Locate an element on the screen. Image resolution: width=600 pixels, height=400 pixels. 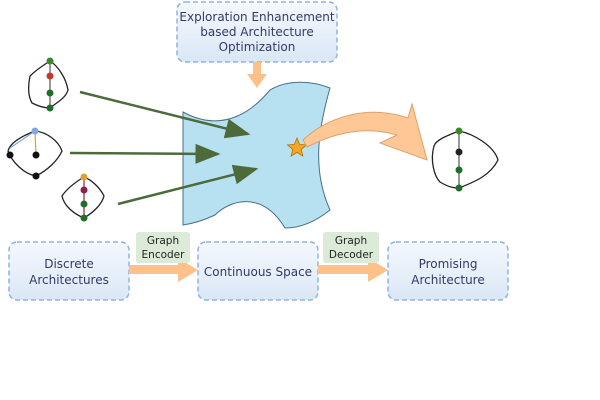
decoder-arrow is located at coordinates (353, 270).